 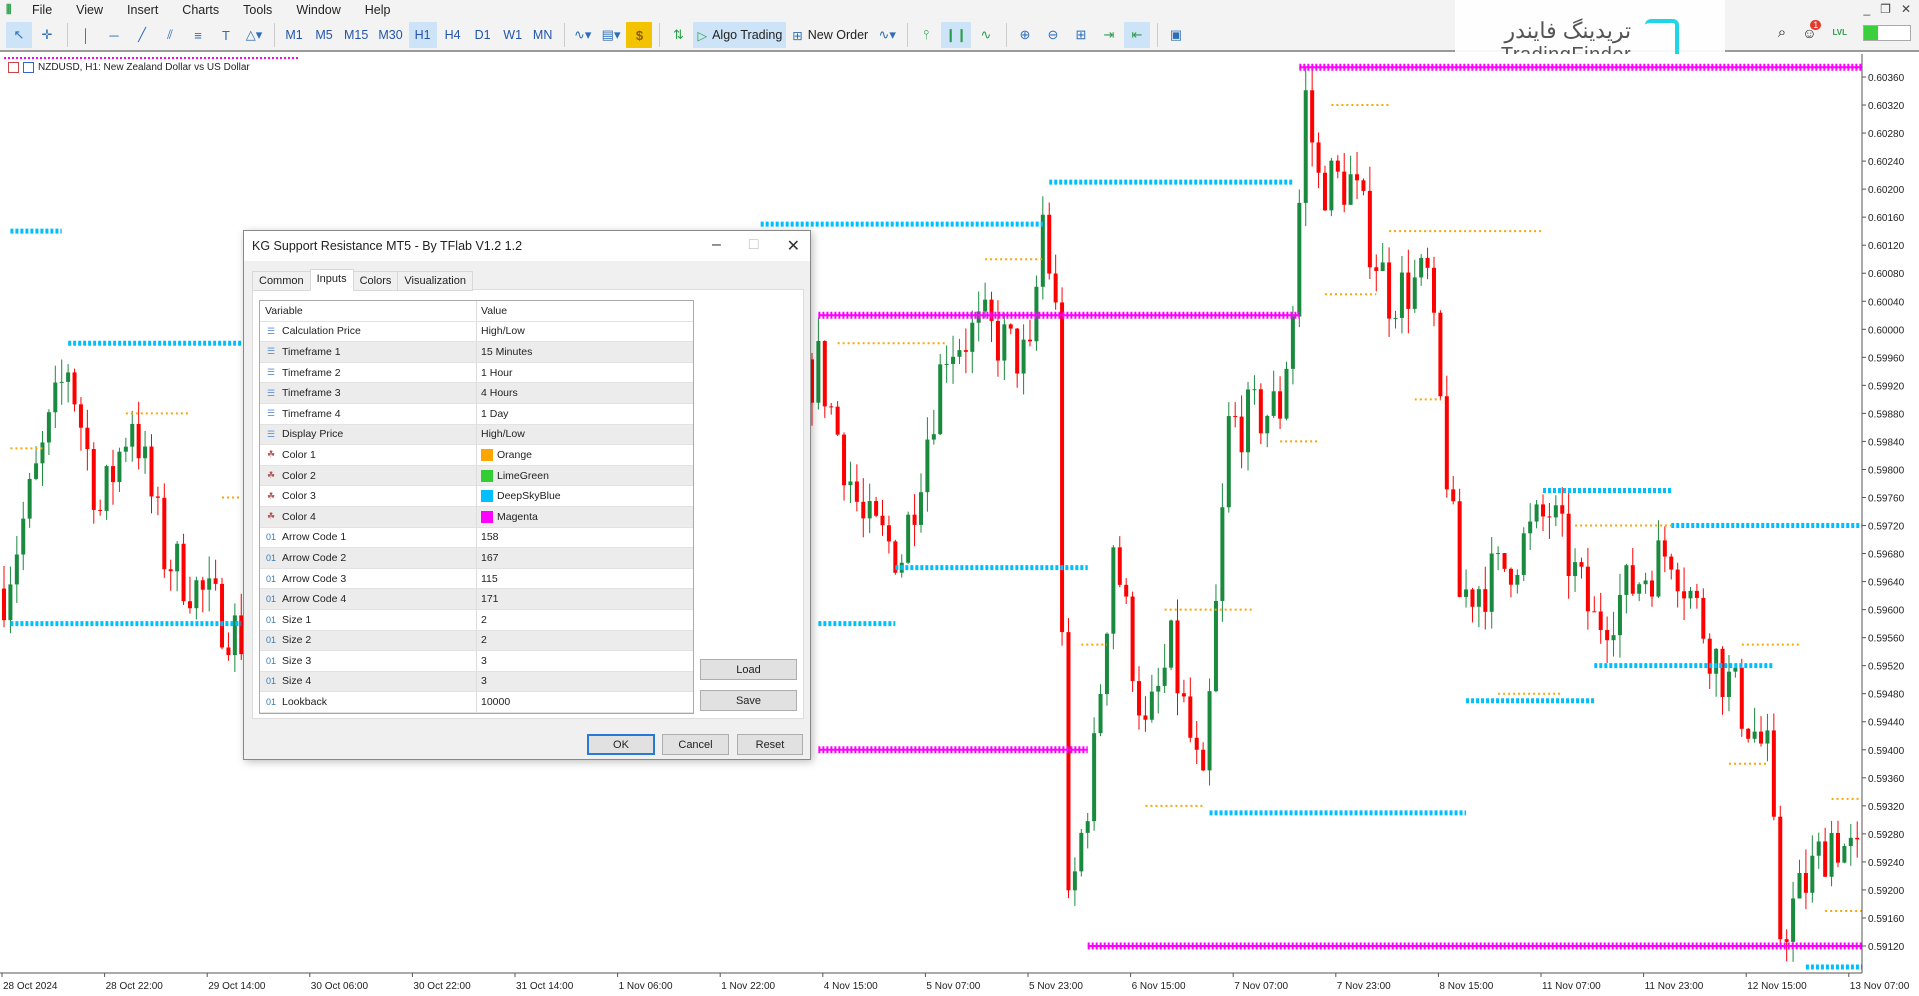 I want to click on value-cell: 115, so click(x=487, y=579).